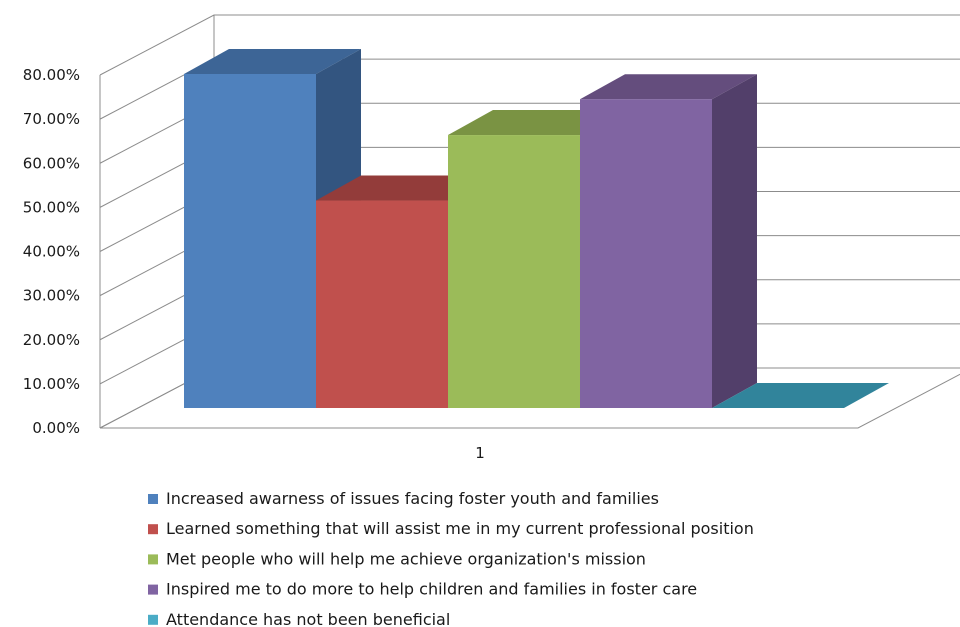 The height and width of the screenshot is (627, 960). Describe the element at coordinates (734, 241) in the screenshot. I see `bar-side-face` at that location.